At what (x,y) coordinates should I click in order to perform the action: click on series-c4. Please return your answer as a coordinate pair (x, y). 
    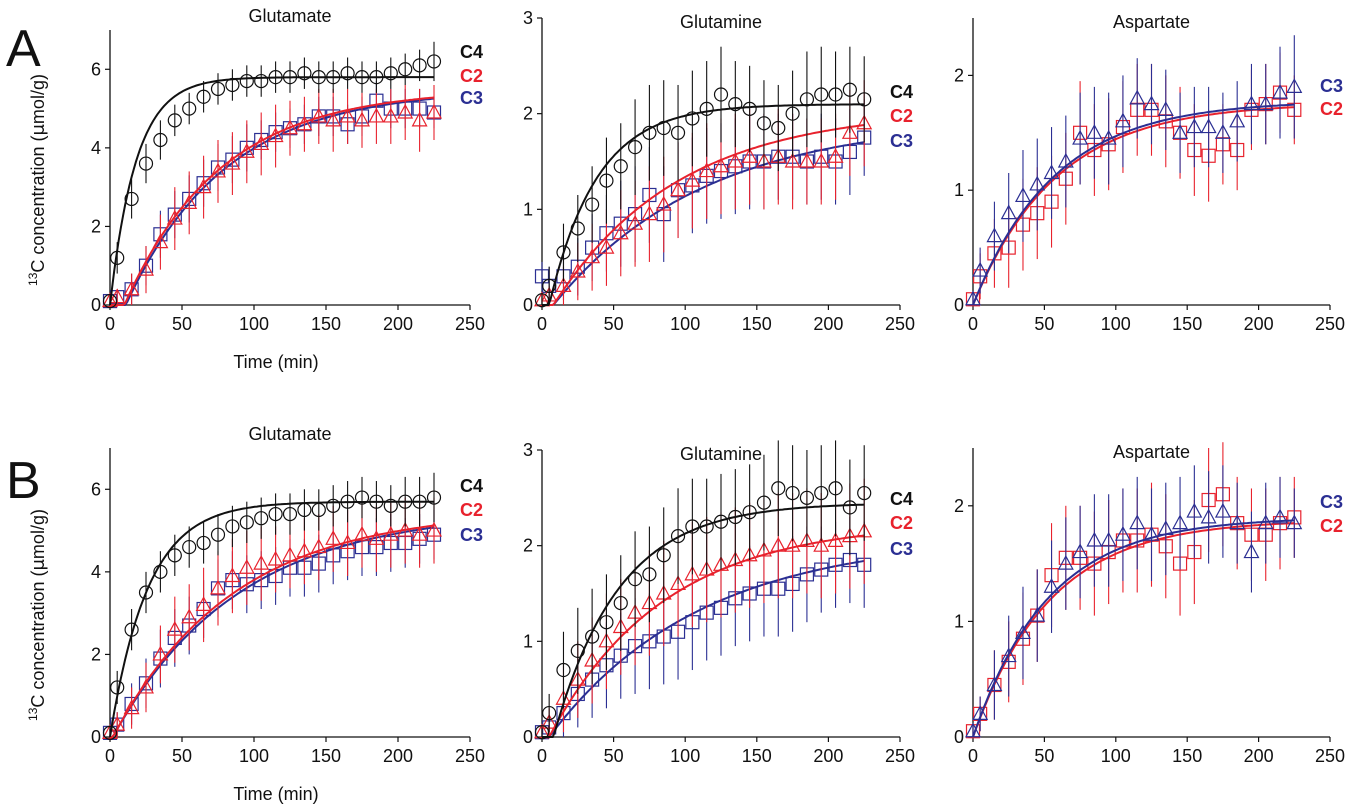
    Looking at the image, I should click on (703, 590).